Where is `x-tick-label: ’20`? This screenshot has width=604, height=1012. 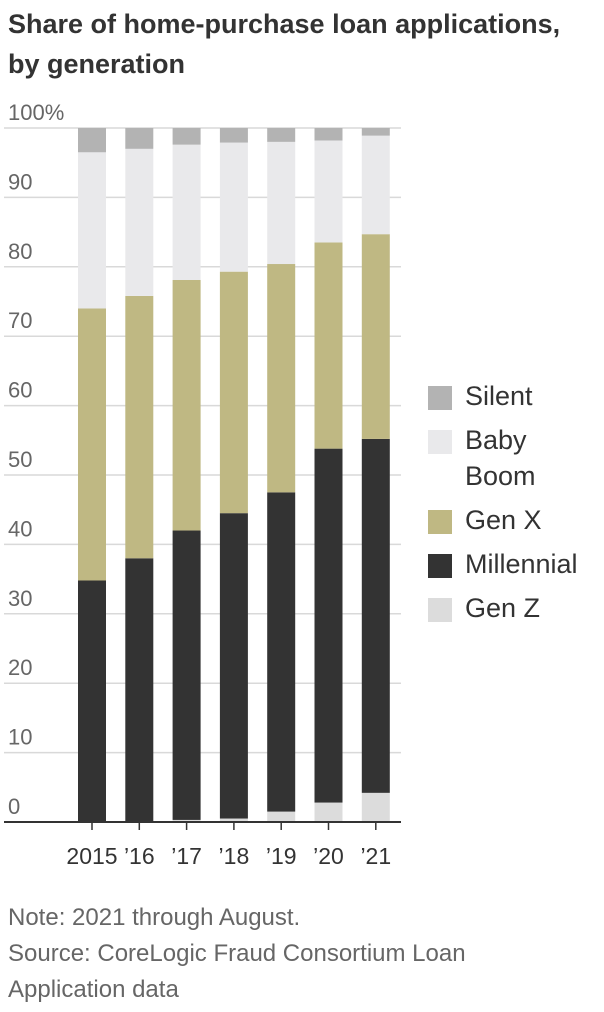 x-tick-label: ’20 is located at coordinates (328, 856).